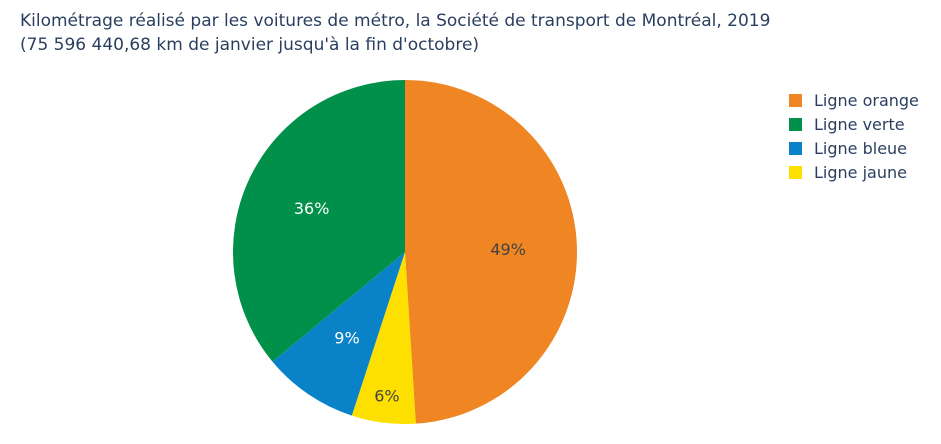 The height and width of the screenshot is (444, 941). I want to click on pie-label-ligne-bleue: 9%, so click(346, 337).